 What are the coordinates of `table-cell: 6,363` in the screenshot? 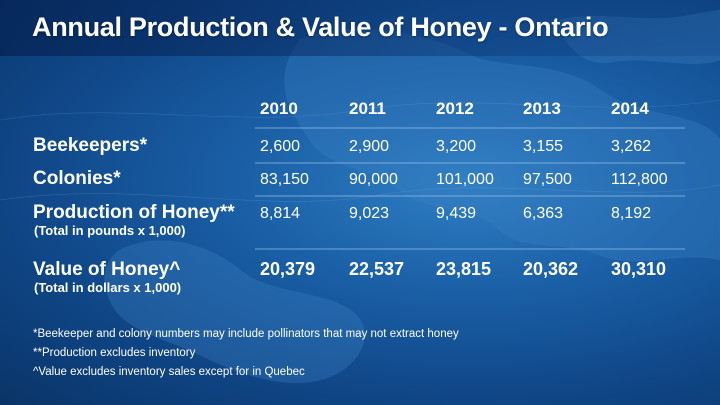 It's located at (543, 213).